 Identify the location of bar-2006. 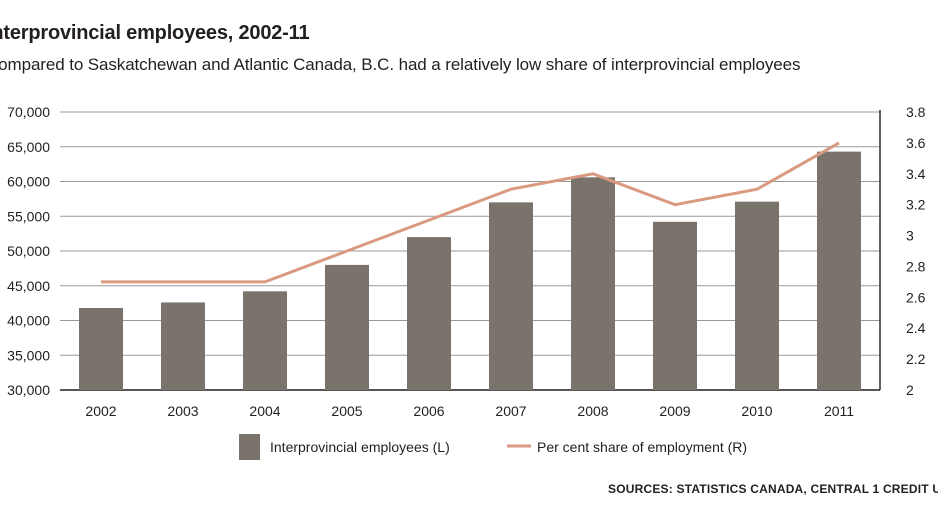
(429, 313).